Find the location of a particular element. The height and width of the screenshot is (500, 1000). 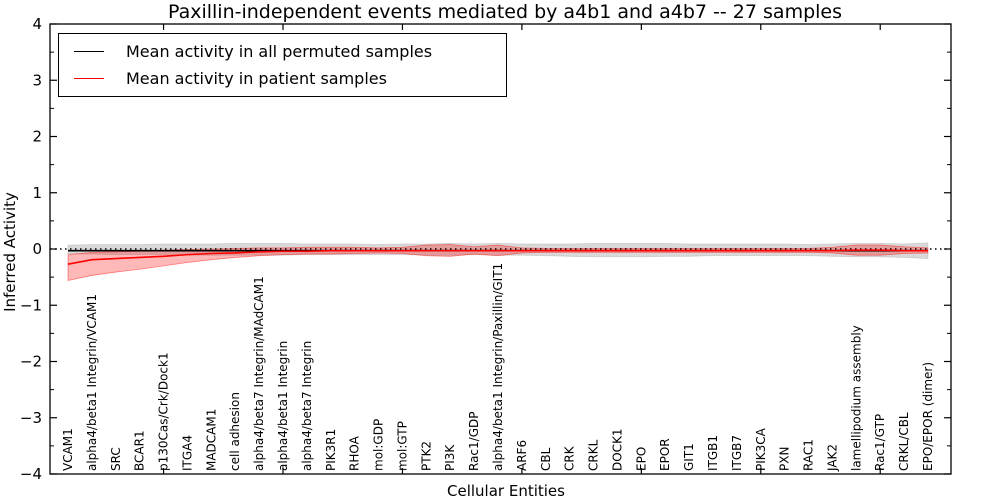

x-category-label: GIT1 is located at coordinates (689, 457).